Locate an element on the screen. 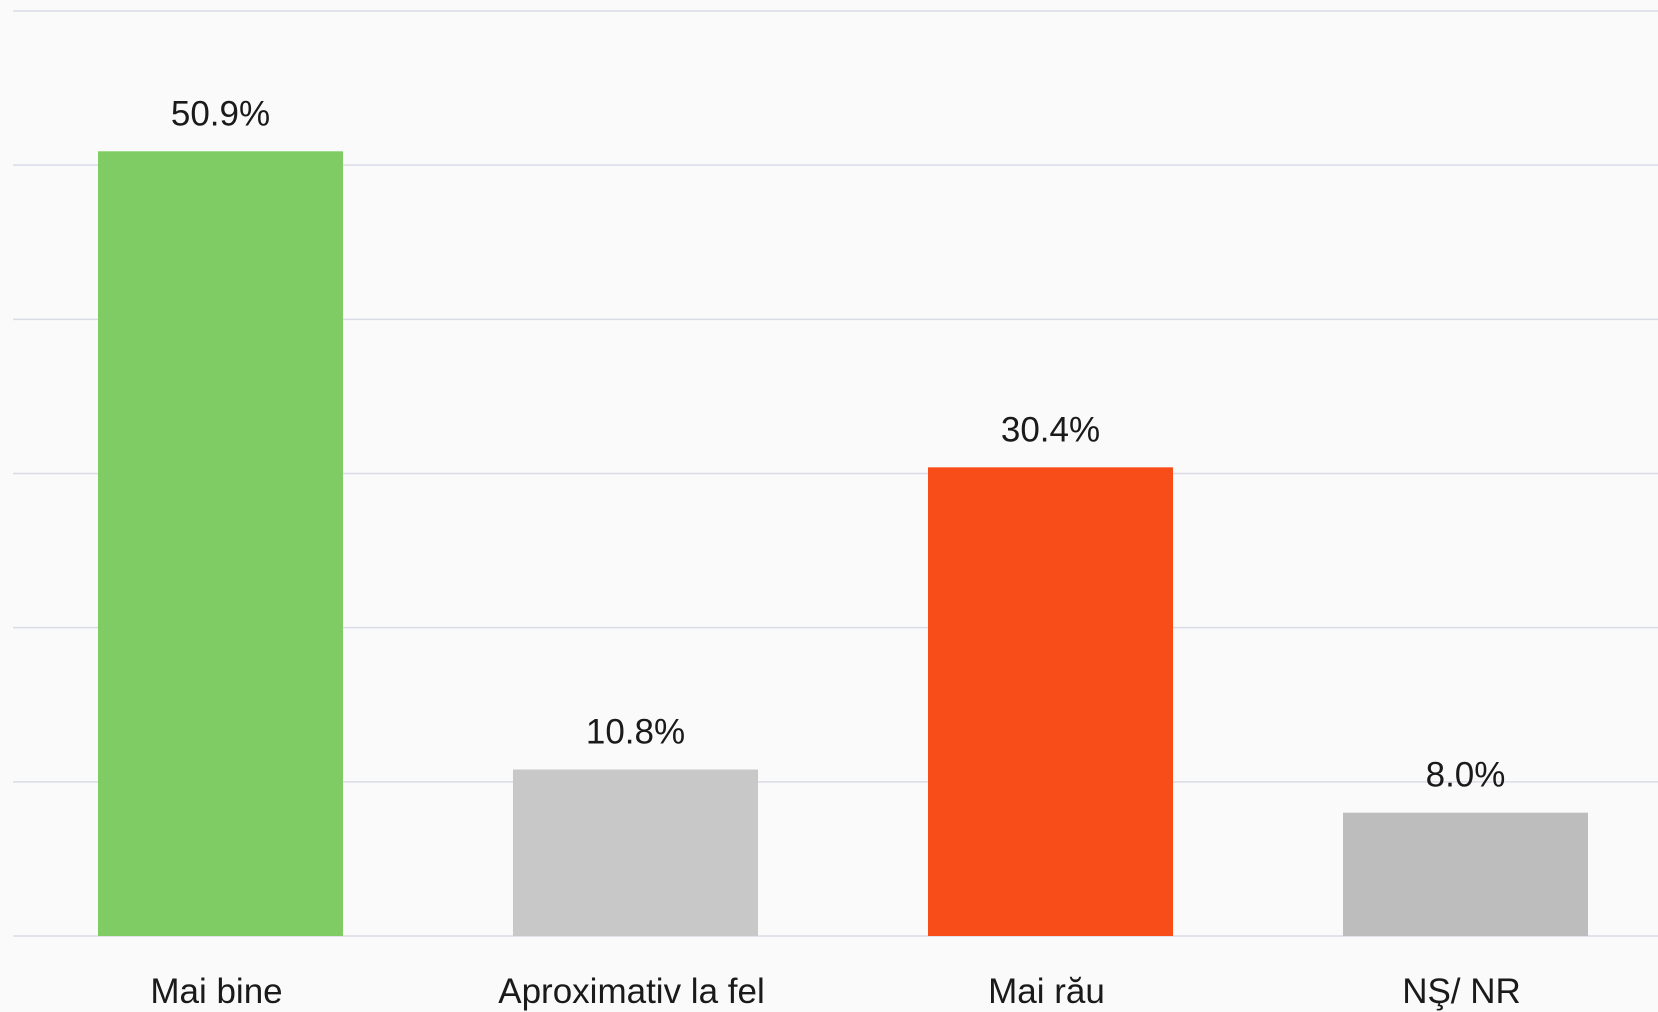 This screenshot has width=1658, height=1012. value-label: 30.4% is located at coordinates (1050, 429).